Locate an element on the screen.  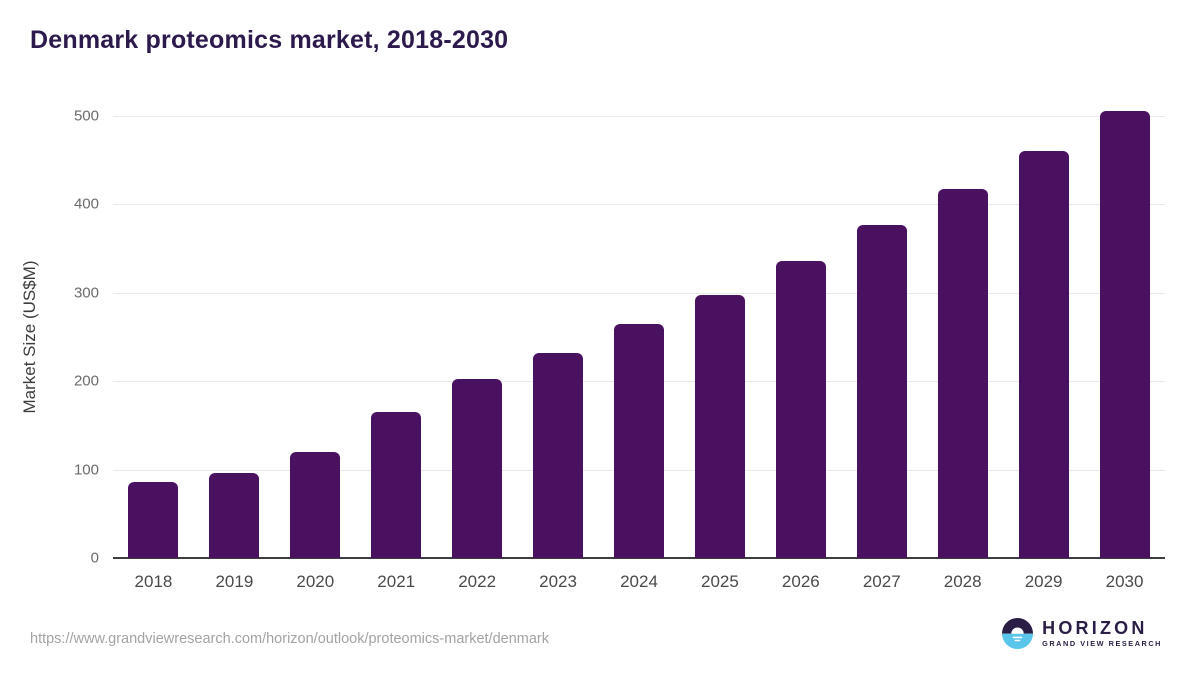
x-tick-label-2023: 2023 is located at coordinates (558, 581).